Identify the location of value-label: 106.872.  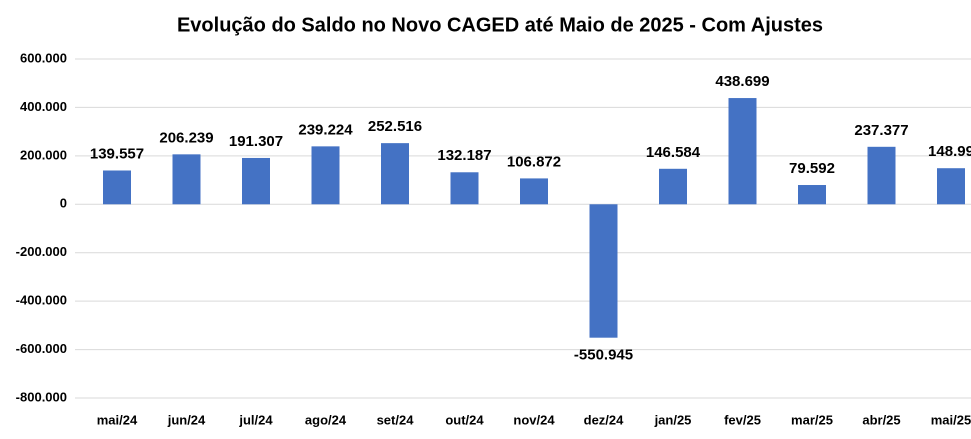
(534, 161).